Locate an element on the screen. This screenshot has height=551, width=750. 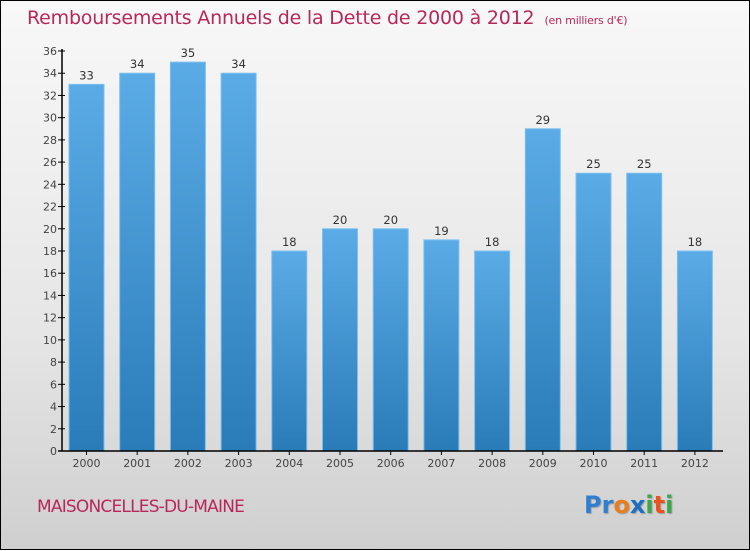
y-tick-label-28: 28 is located at coordinates (50, 140).